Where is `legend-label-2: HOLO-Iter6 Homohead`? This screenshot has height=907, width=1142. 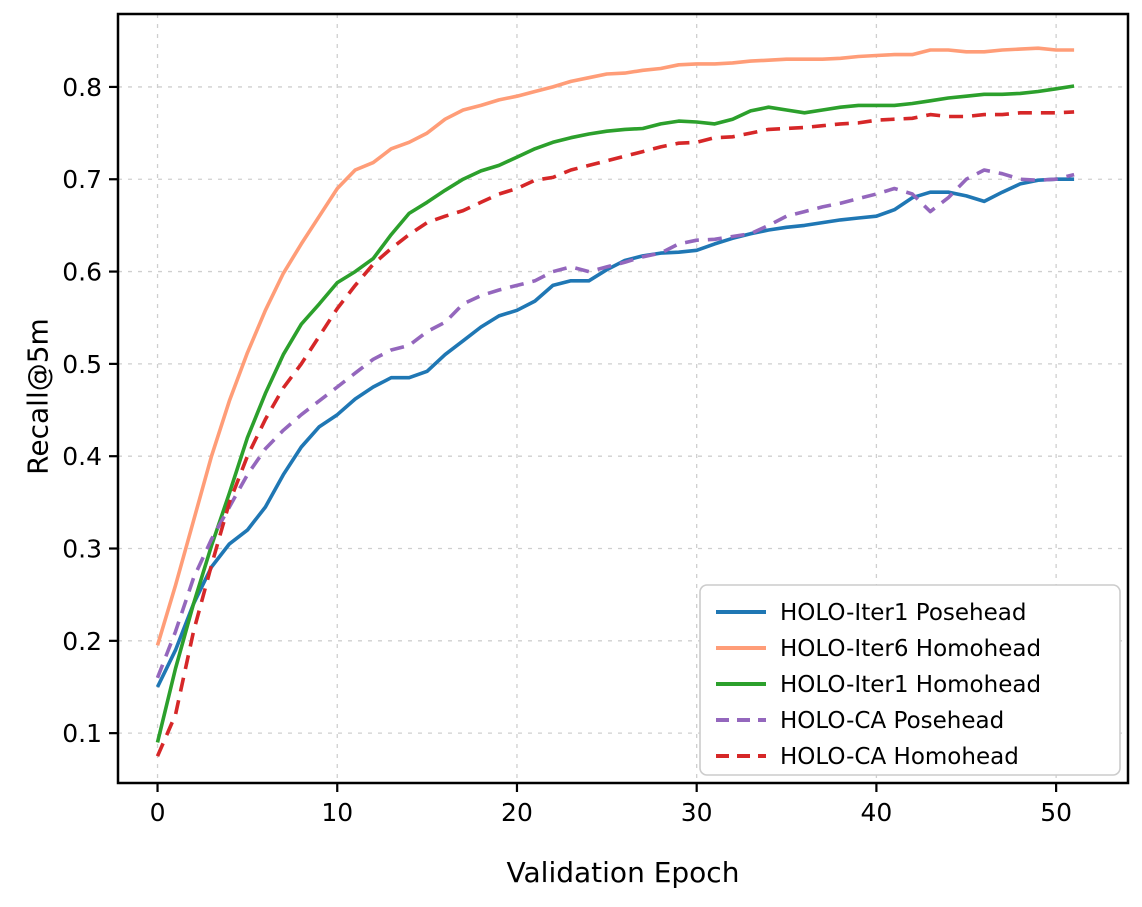 legend-label-2: HOLO-Iter6 Homohead is located at coordinates (910, 649).